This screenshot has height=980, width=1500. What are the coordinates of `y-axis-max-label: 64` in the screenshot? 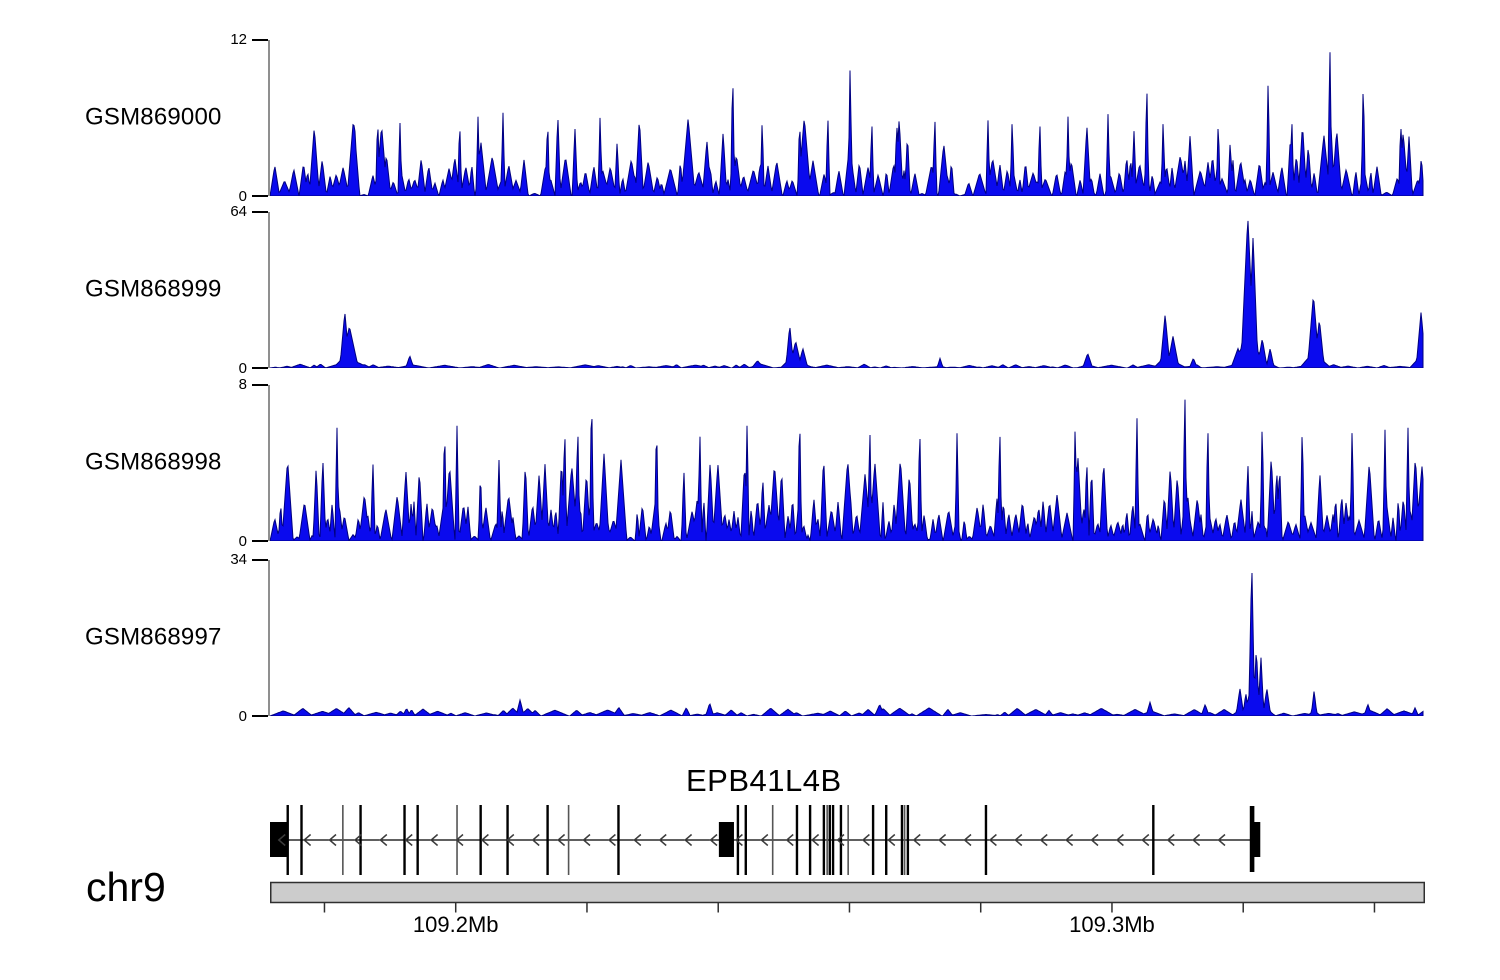 It's located at (238, 211).